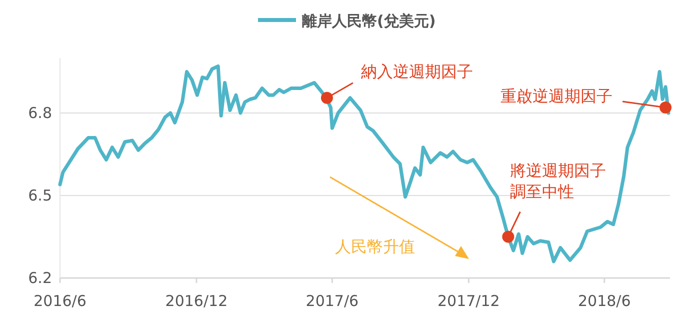 The image size is (680, 328). What do you see at coordinates (604, 301) in the screenshot?
I see `x-tick-label: 2018/6` at bounding box center [604, 301].